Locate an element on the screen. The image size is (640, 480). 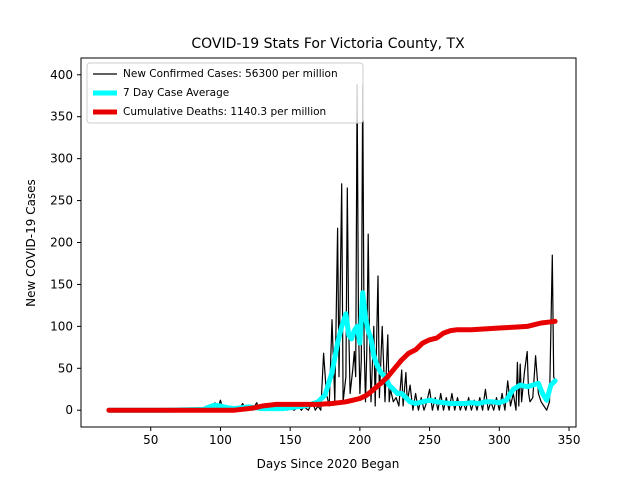
y-tick-label: 300 is located at coordinates (61, 159).